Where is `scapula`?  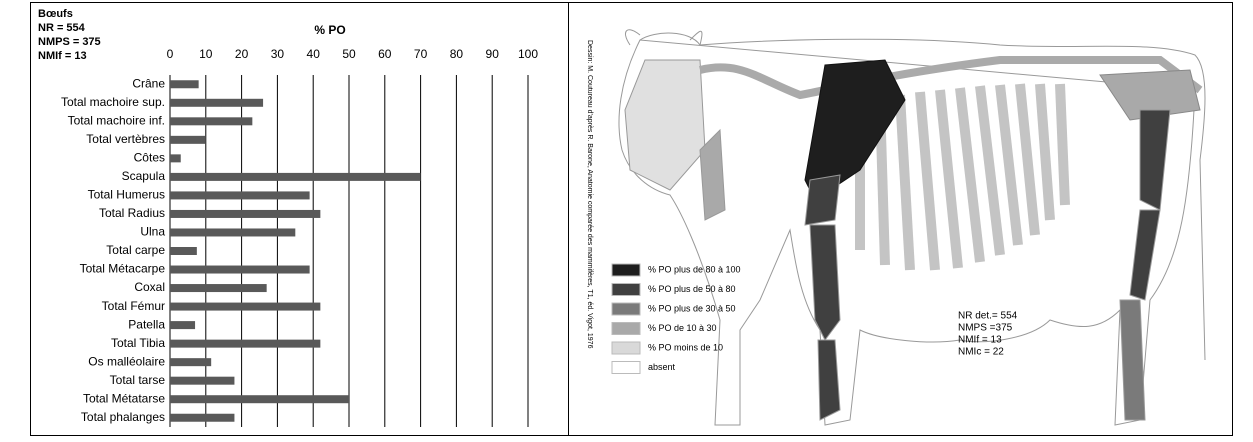
scapula is located at coordinates (855, 130).